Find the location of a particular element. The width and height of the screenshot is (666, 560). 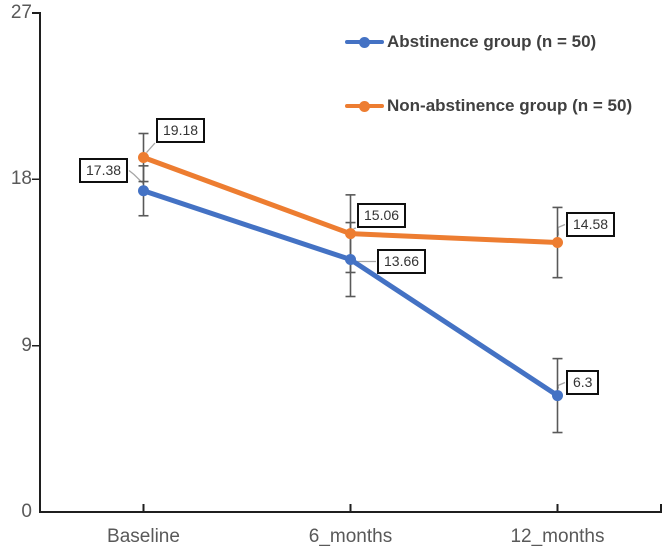

y-tick-label: 9 is located at coordinates (26, 345).